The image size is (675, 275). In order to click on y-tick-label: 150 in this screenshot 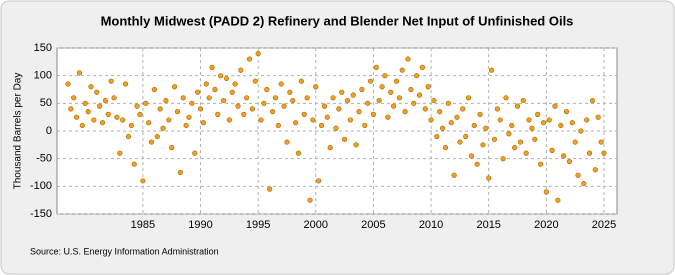, I will do `click(43, 48)`.